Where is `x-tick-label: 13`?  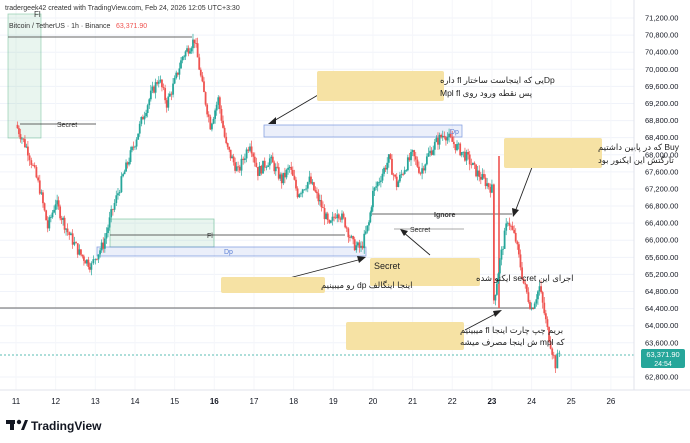 x-tick-label: 13 is located at coordinates (95, 401).